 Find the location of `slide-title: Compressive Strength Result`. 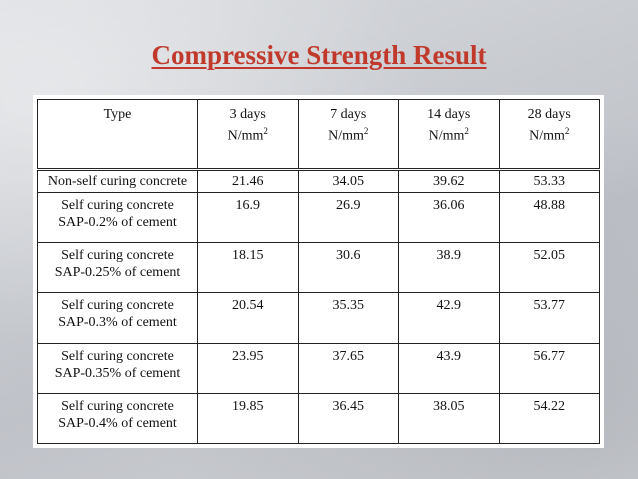

slide-title: Compressive Strength Result is located at coordinates (319, 55).